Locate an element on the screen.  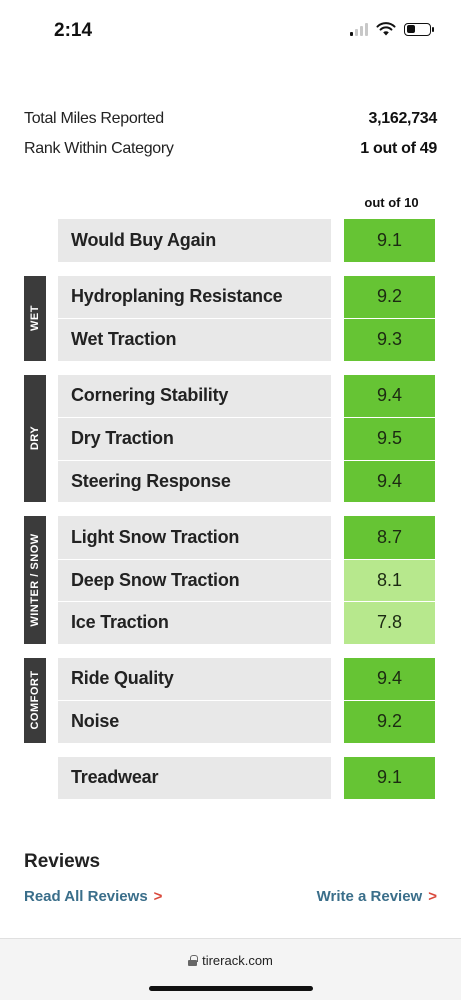
rating-label: Ice Traction is located at coordinates (194, 622).